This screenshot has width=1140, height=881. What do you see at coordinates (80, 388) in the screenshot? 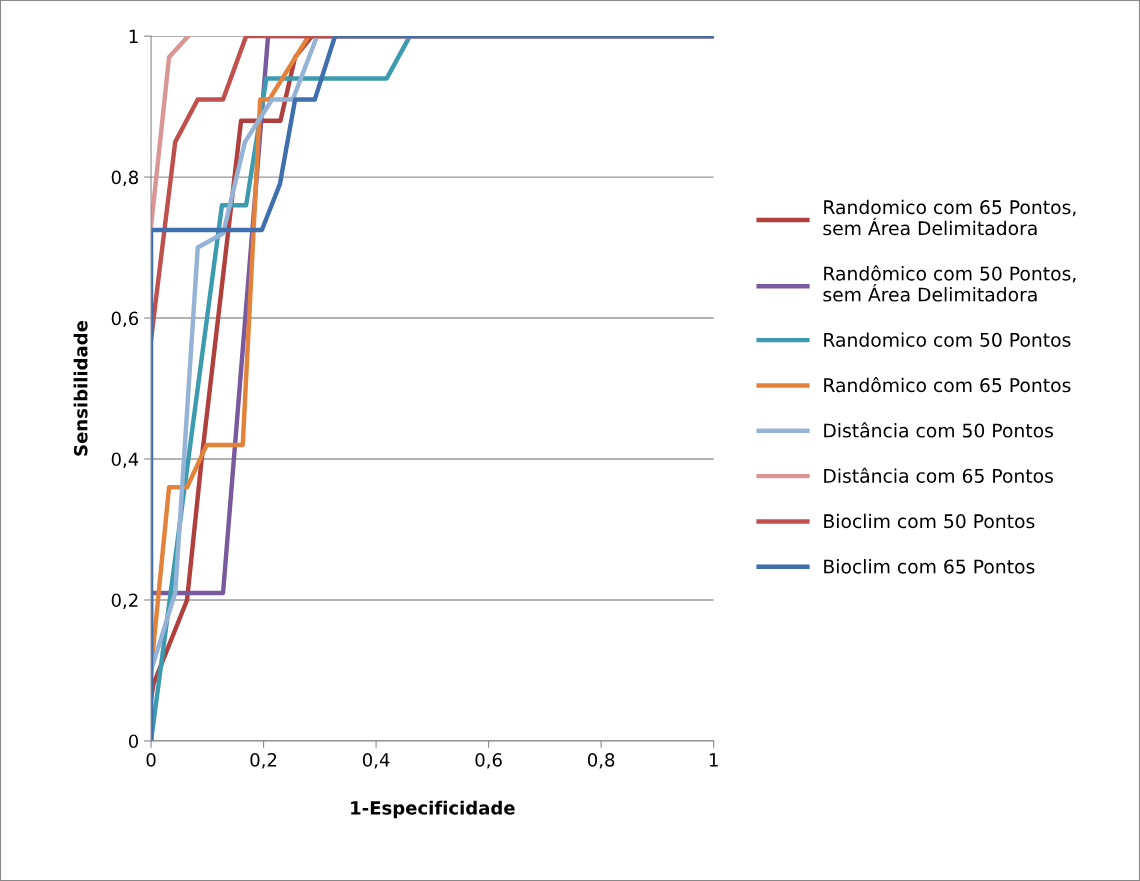
I see `y-axis-title: Sensibilidade` at bounding box center [80, 388].